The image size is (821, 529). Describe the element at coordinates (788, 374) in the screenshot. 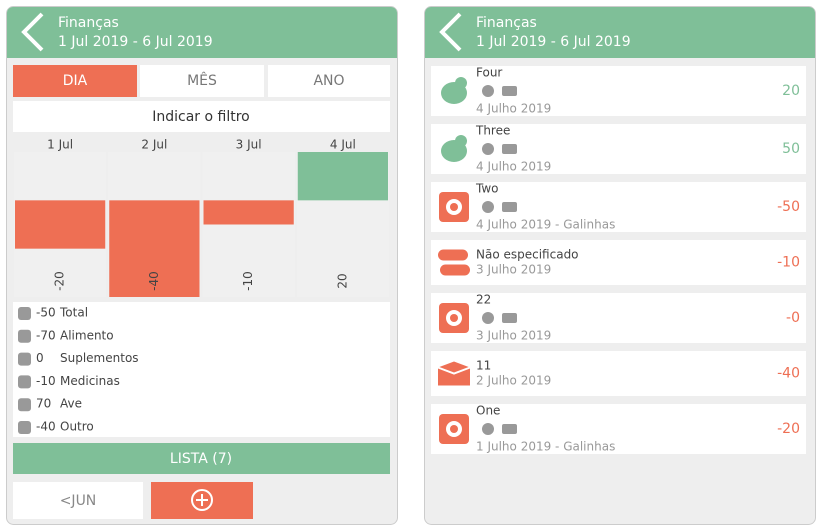

I see `item-amount: -40` at that location.